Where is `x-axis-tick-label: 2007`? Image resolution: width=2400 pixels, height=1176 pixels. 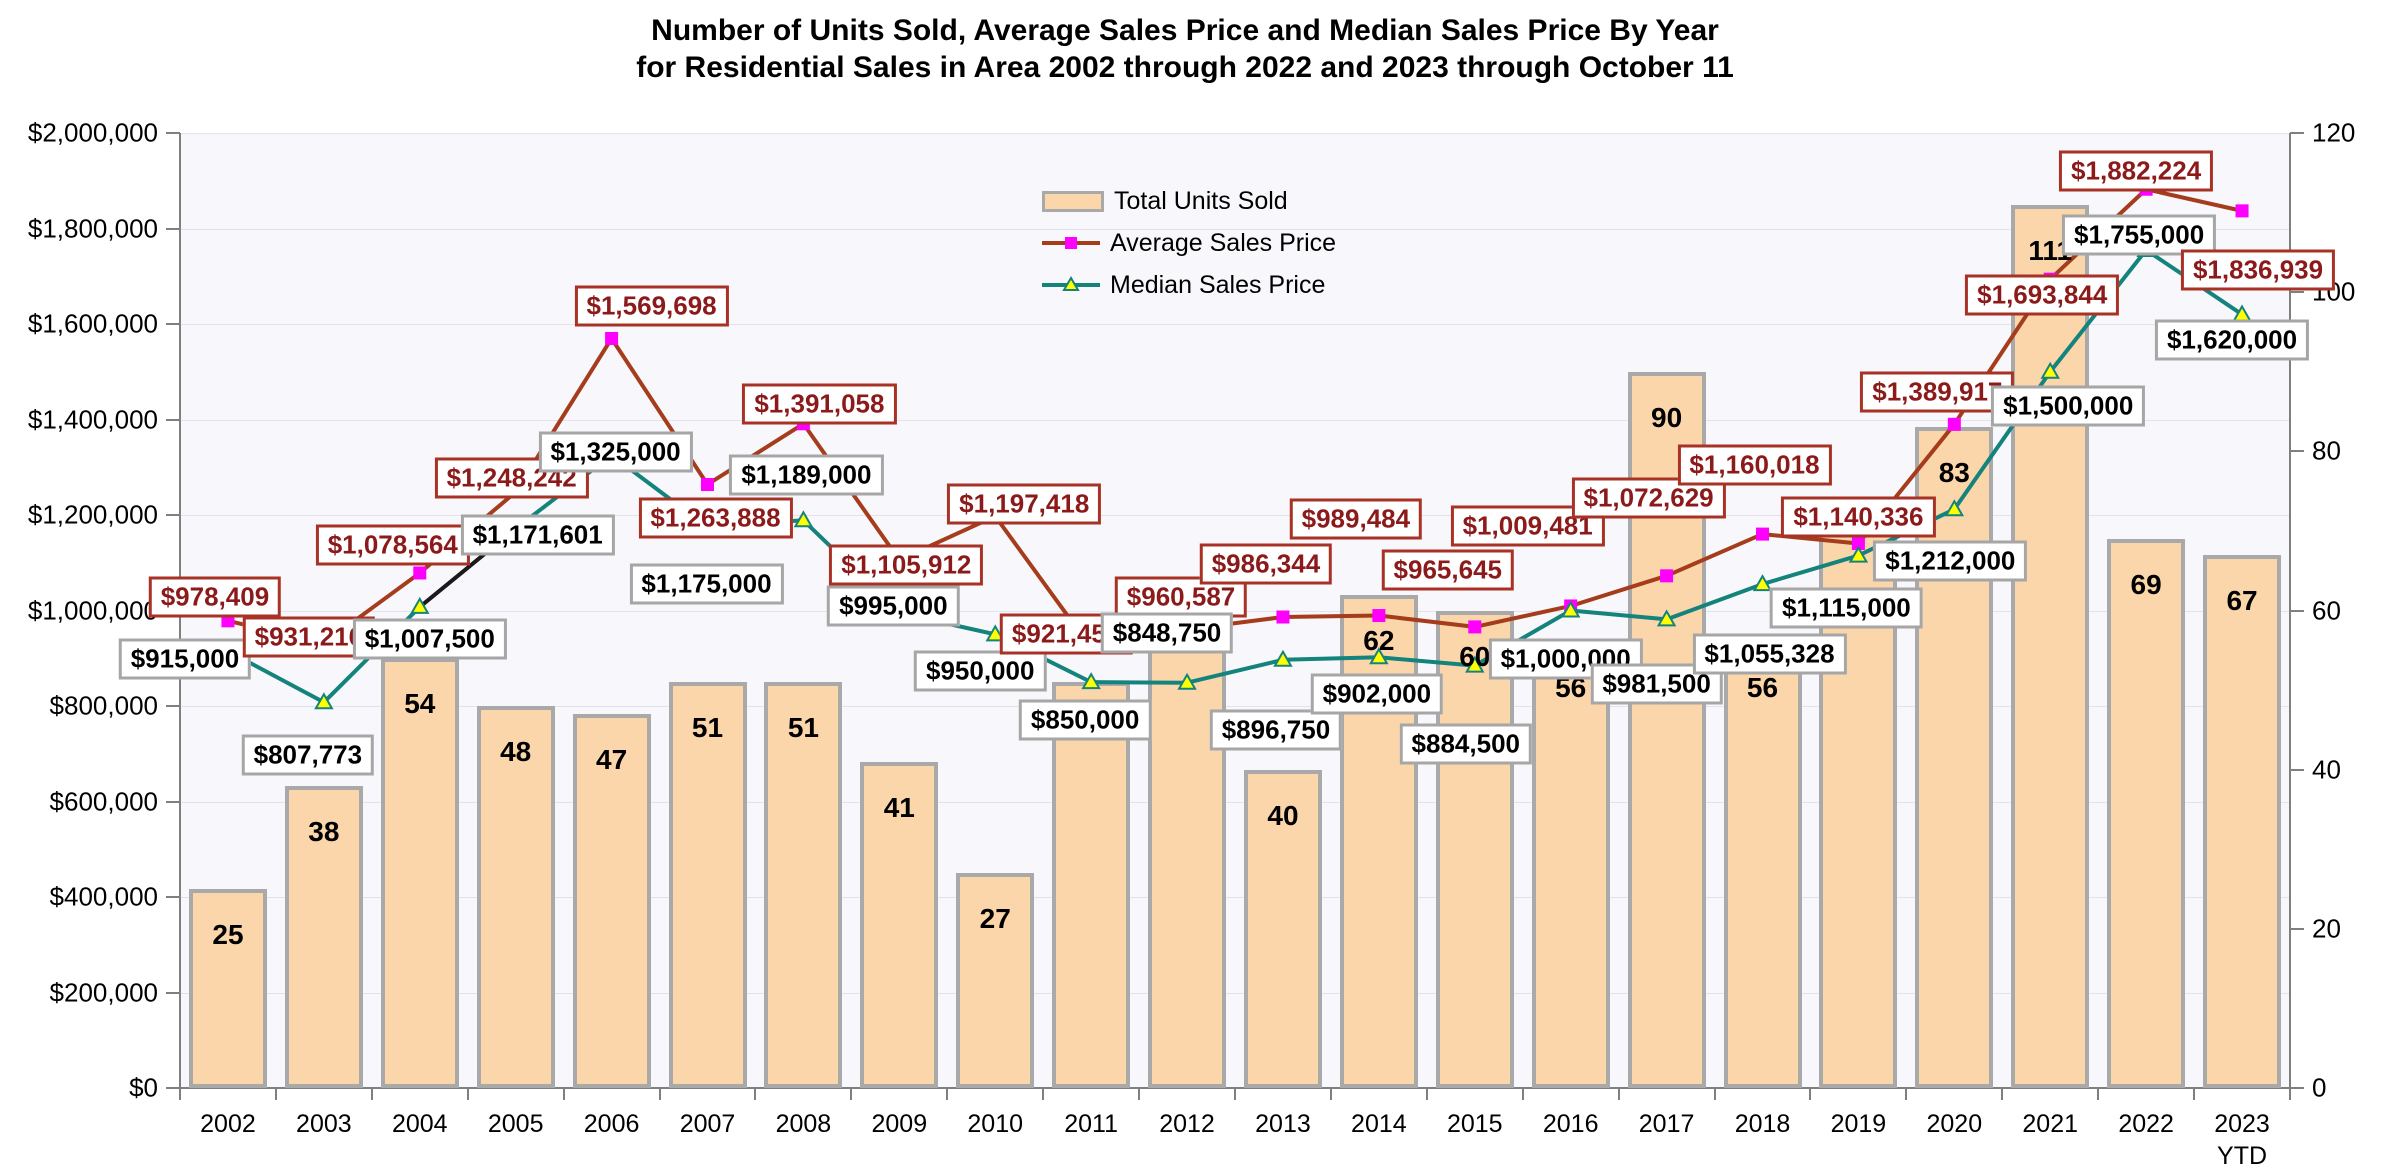 x-axis-tick-label: 2007 is located at coordinates (707, 1124).